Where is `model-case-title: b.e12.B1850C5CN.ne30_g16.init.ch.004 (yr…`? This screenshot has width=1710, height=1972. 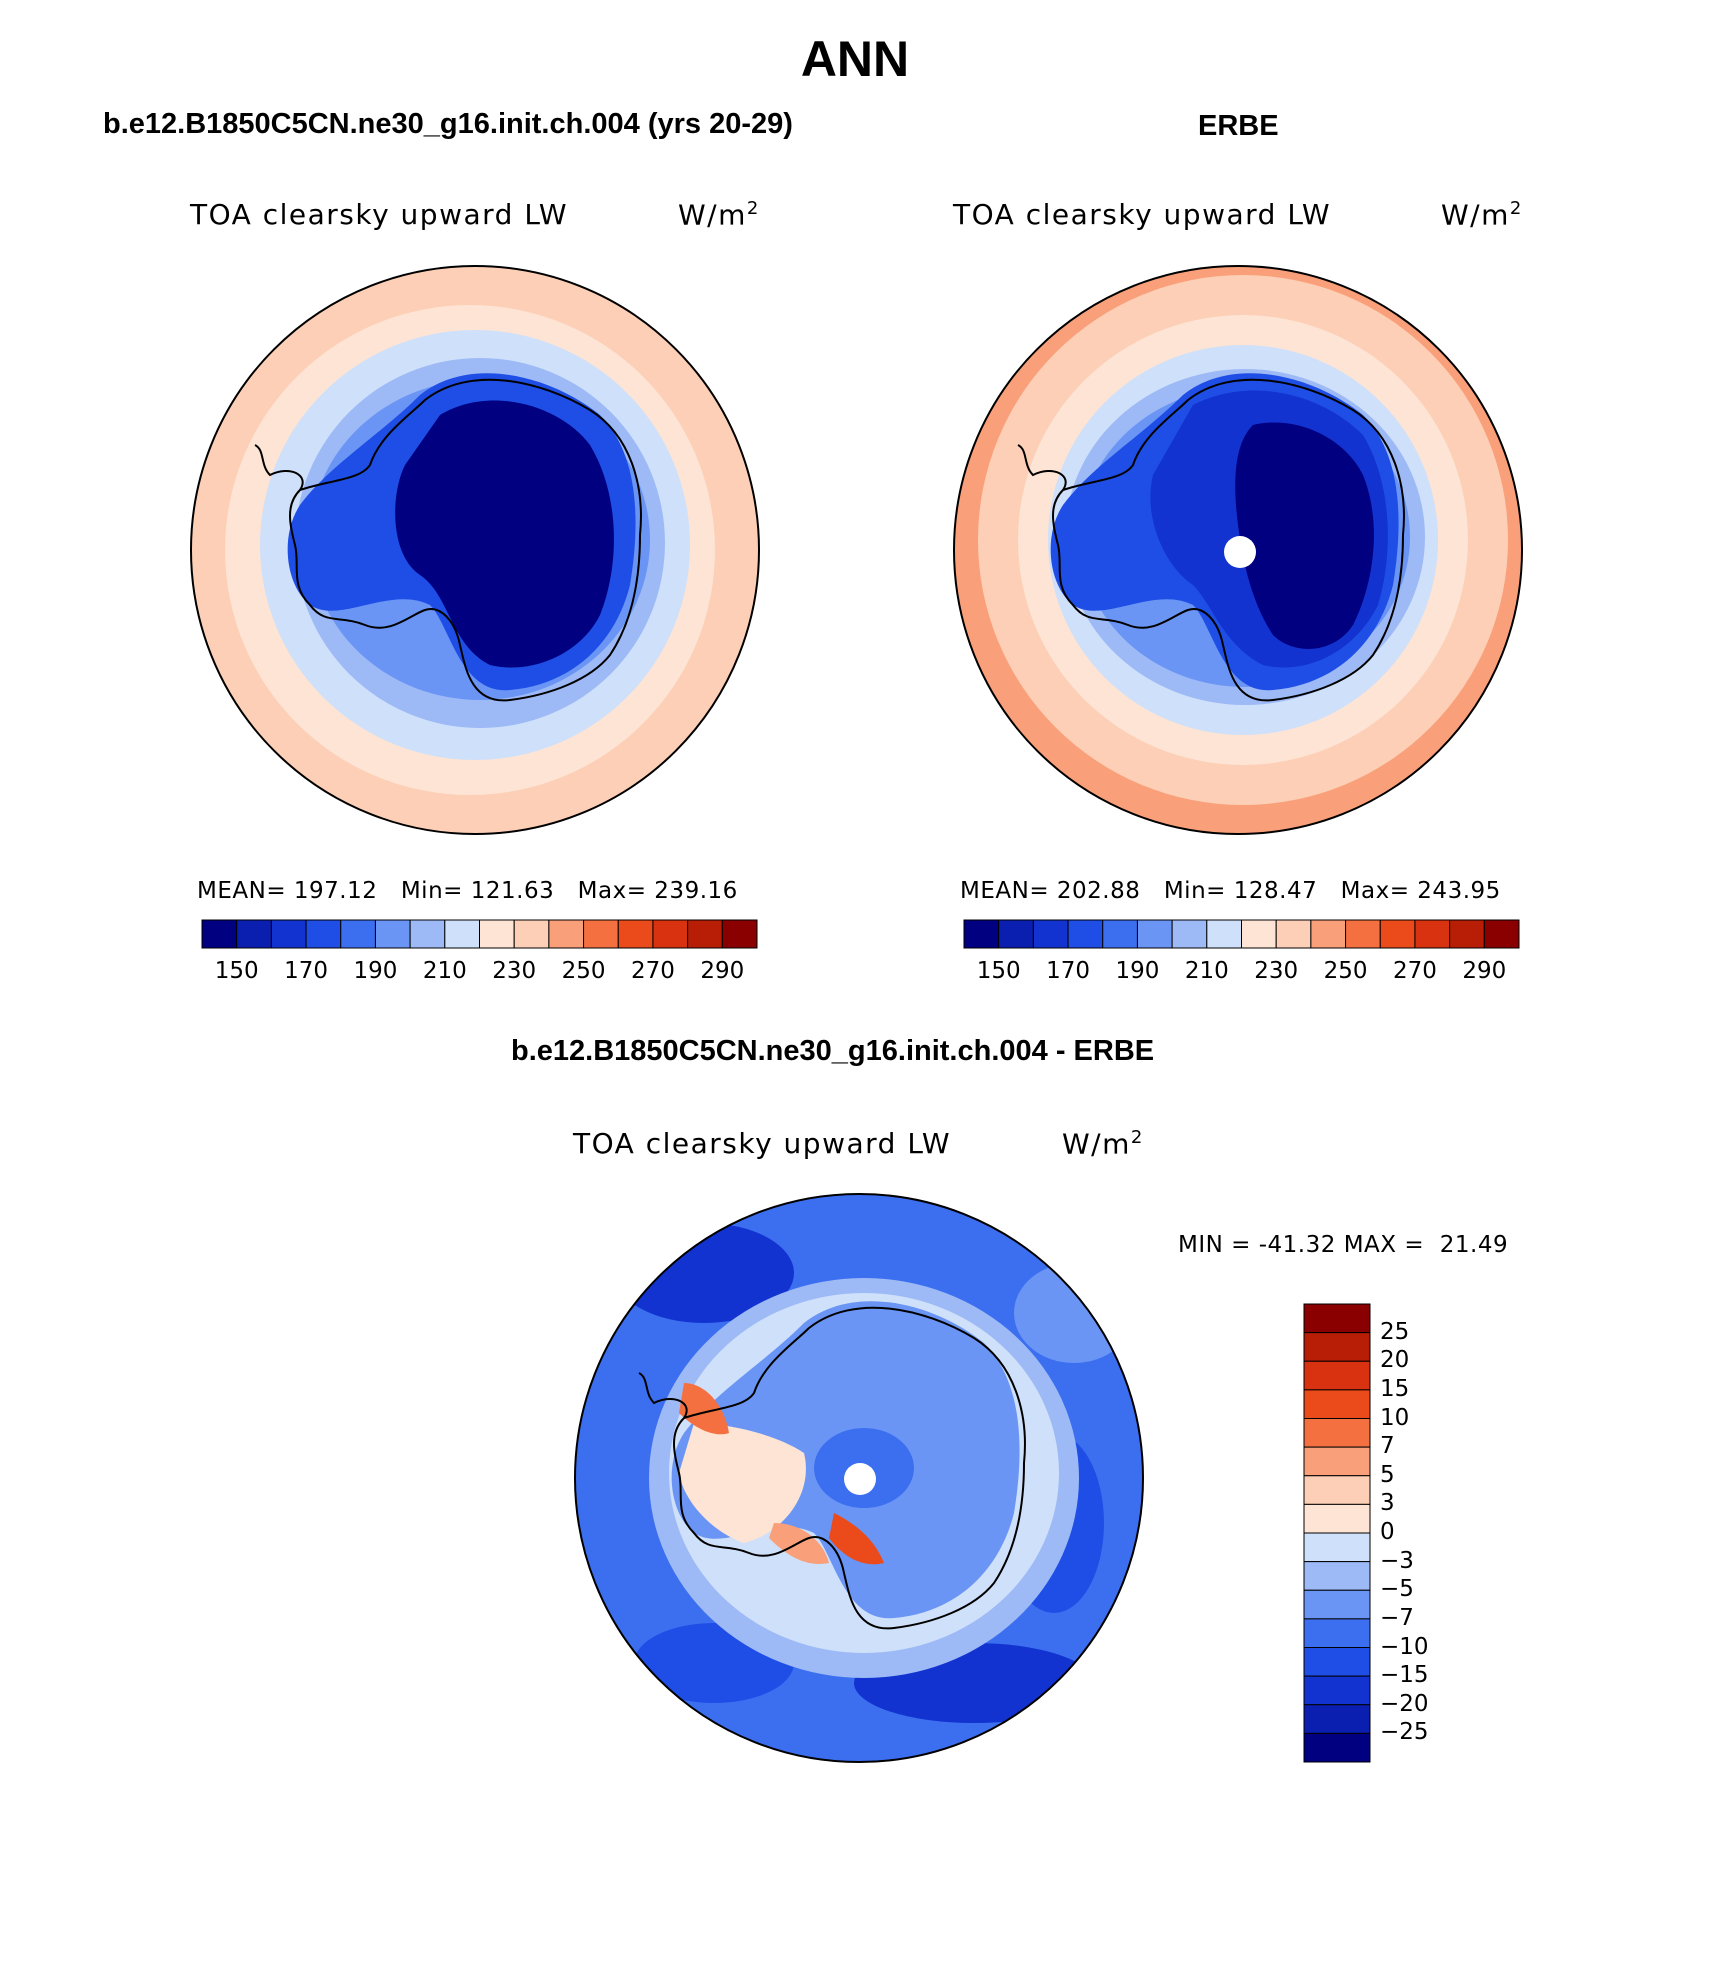
model-case-title: b.e12.B1850C5CN.ne30_g16.init.ch.004 (yr… is located at coordinates (448, 124).